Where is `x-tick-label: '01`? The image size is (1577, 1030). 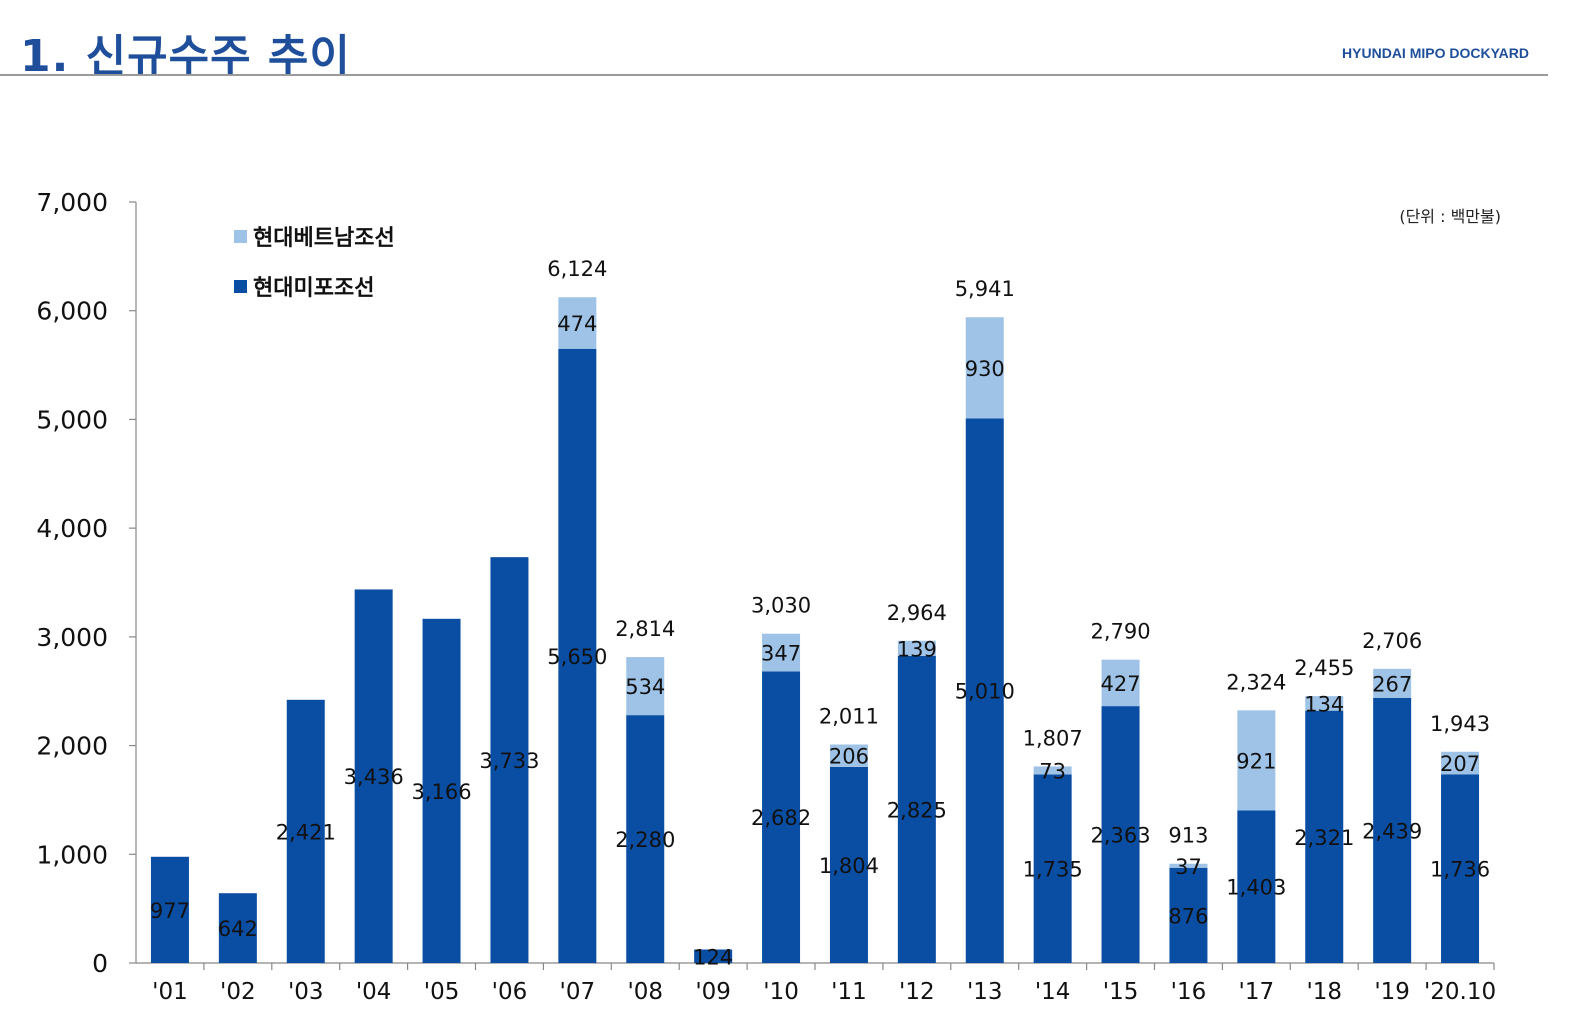
x-tick-label: '01 is located at coordinates (170, 992).